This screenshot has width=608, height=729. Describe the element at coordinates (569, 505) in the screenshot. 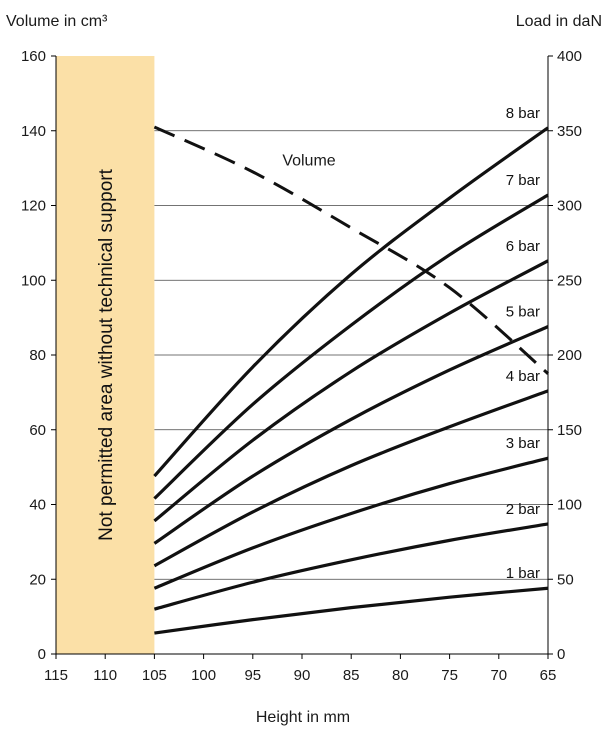

I see `right-tick-label: 100` at that location.